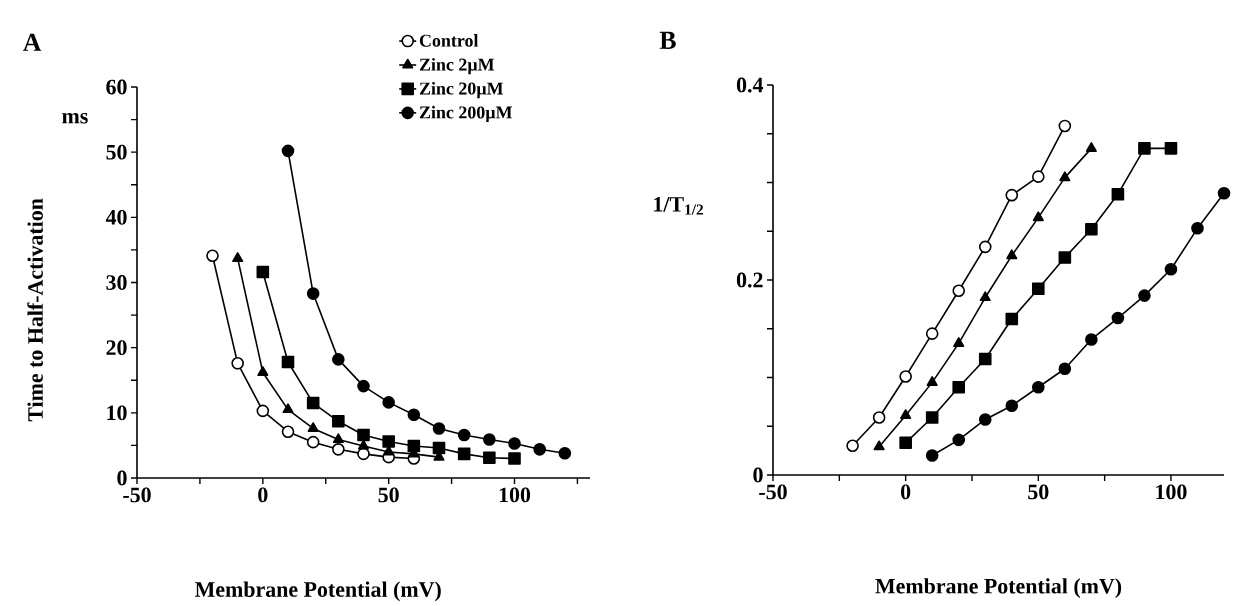  What do you see at coordinates (116, 348) in the screenshot?
I see `y-tick-label: 20` at bounding box center [116, 348].